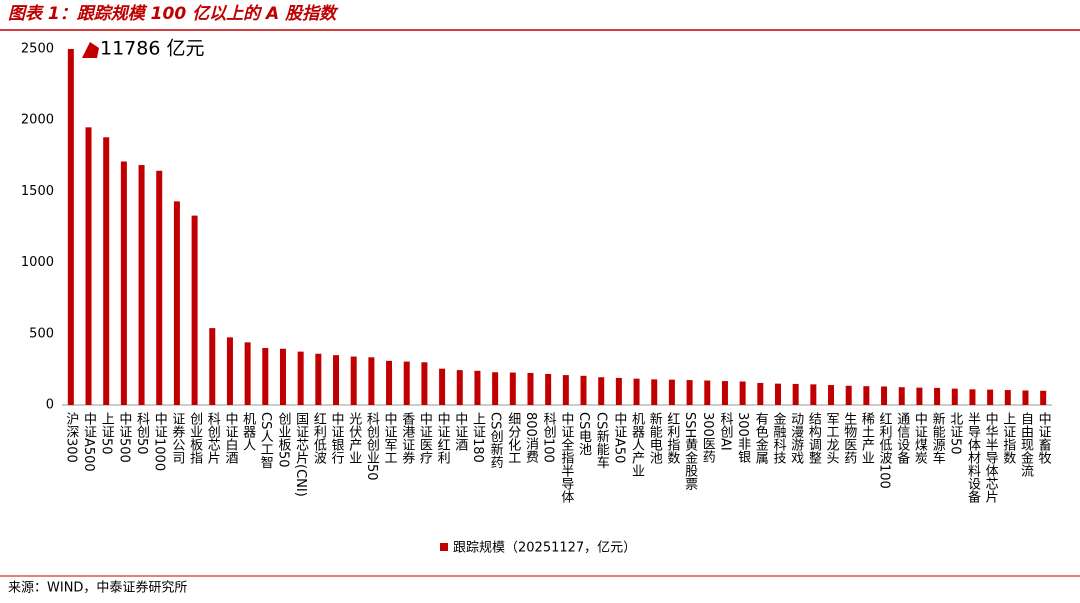  What do you see at coordinates (354, 438) in the screenshot?
I see `x-tick-label: 光伏产业` at bounding box center [354, 438].